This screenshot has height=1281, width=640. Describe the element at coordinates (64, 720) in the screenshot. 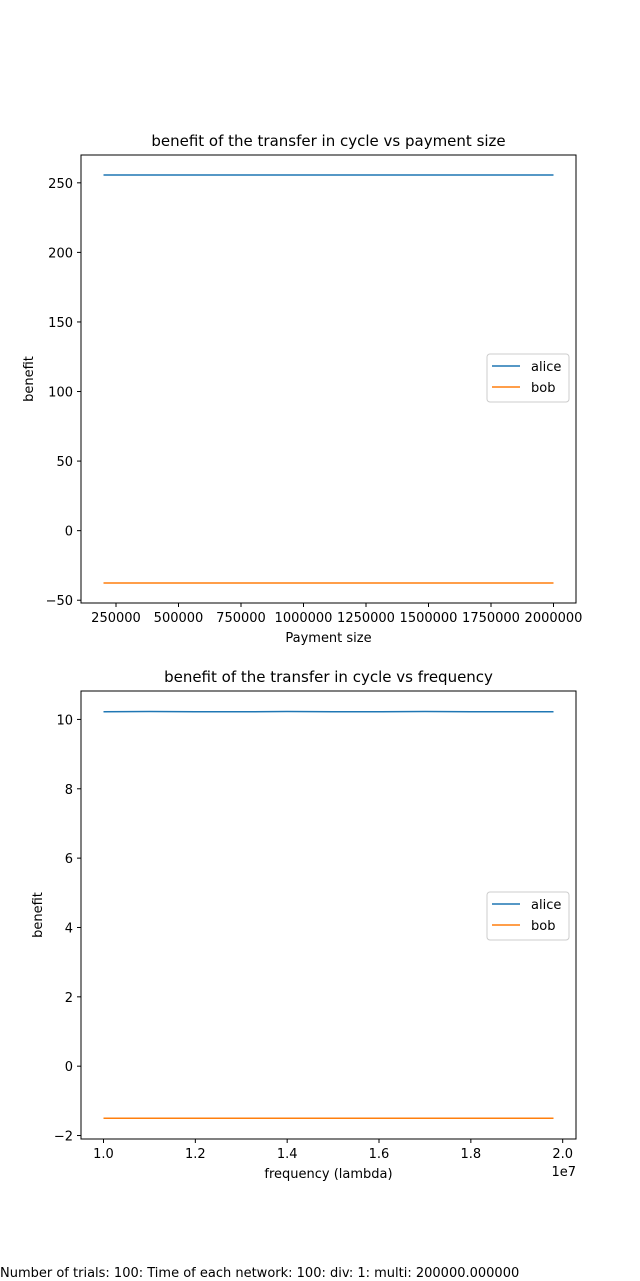

I see `chart2-y-tick-label: 10` at that location.